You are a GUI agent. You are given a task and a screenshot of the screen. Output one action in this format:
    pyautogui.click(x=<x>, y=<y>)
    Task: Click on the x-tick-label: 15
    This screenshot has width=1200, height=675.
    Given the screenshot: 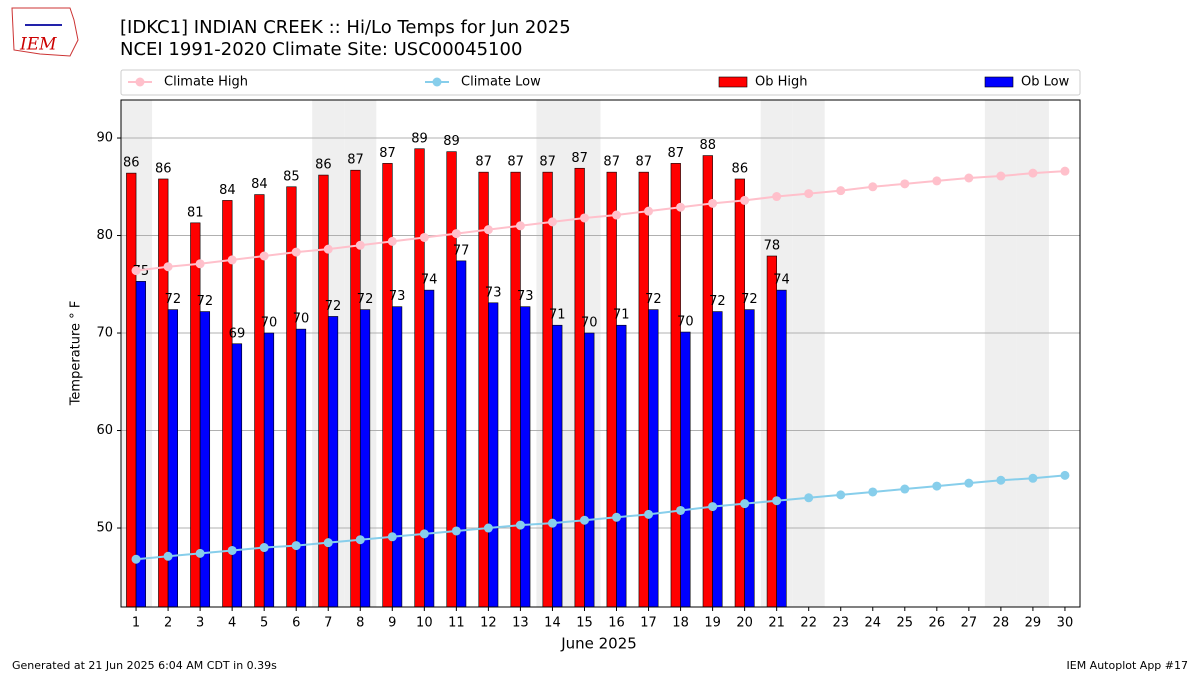 What is the action you would take?
    pyautogui.click(x=584, y=623)
    